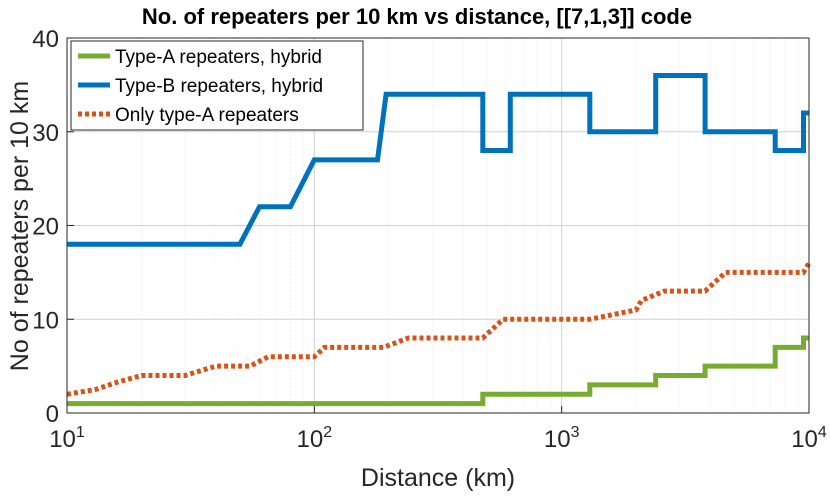 The width and height of the screenshot is (830, 496). Describe the element at coordinates (67, 438) in the screenshot. I see `x-tick-label: 10¹` at that location.